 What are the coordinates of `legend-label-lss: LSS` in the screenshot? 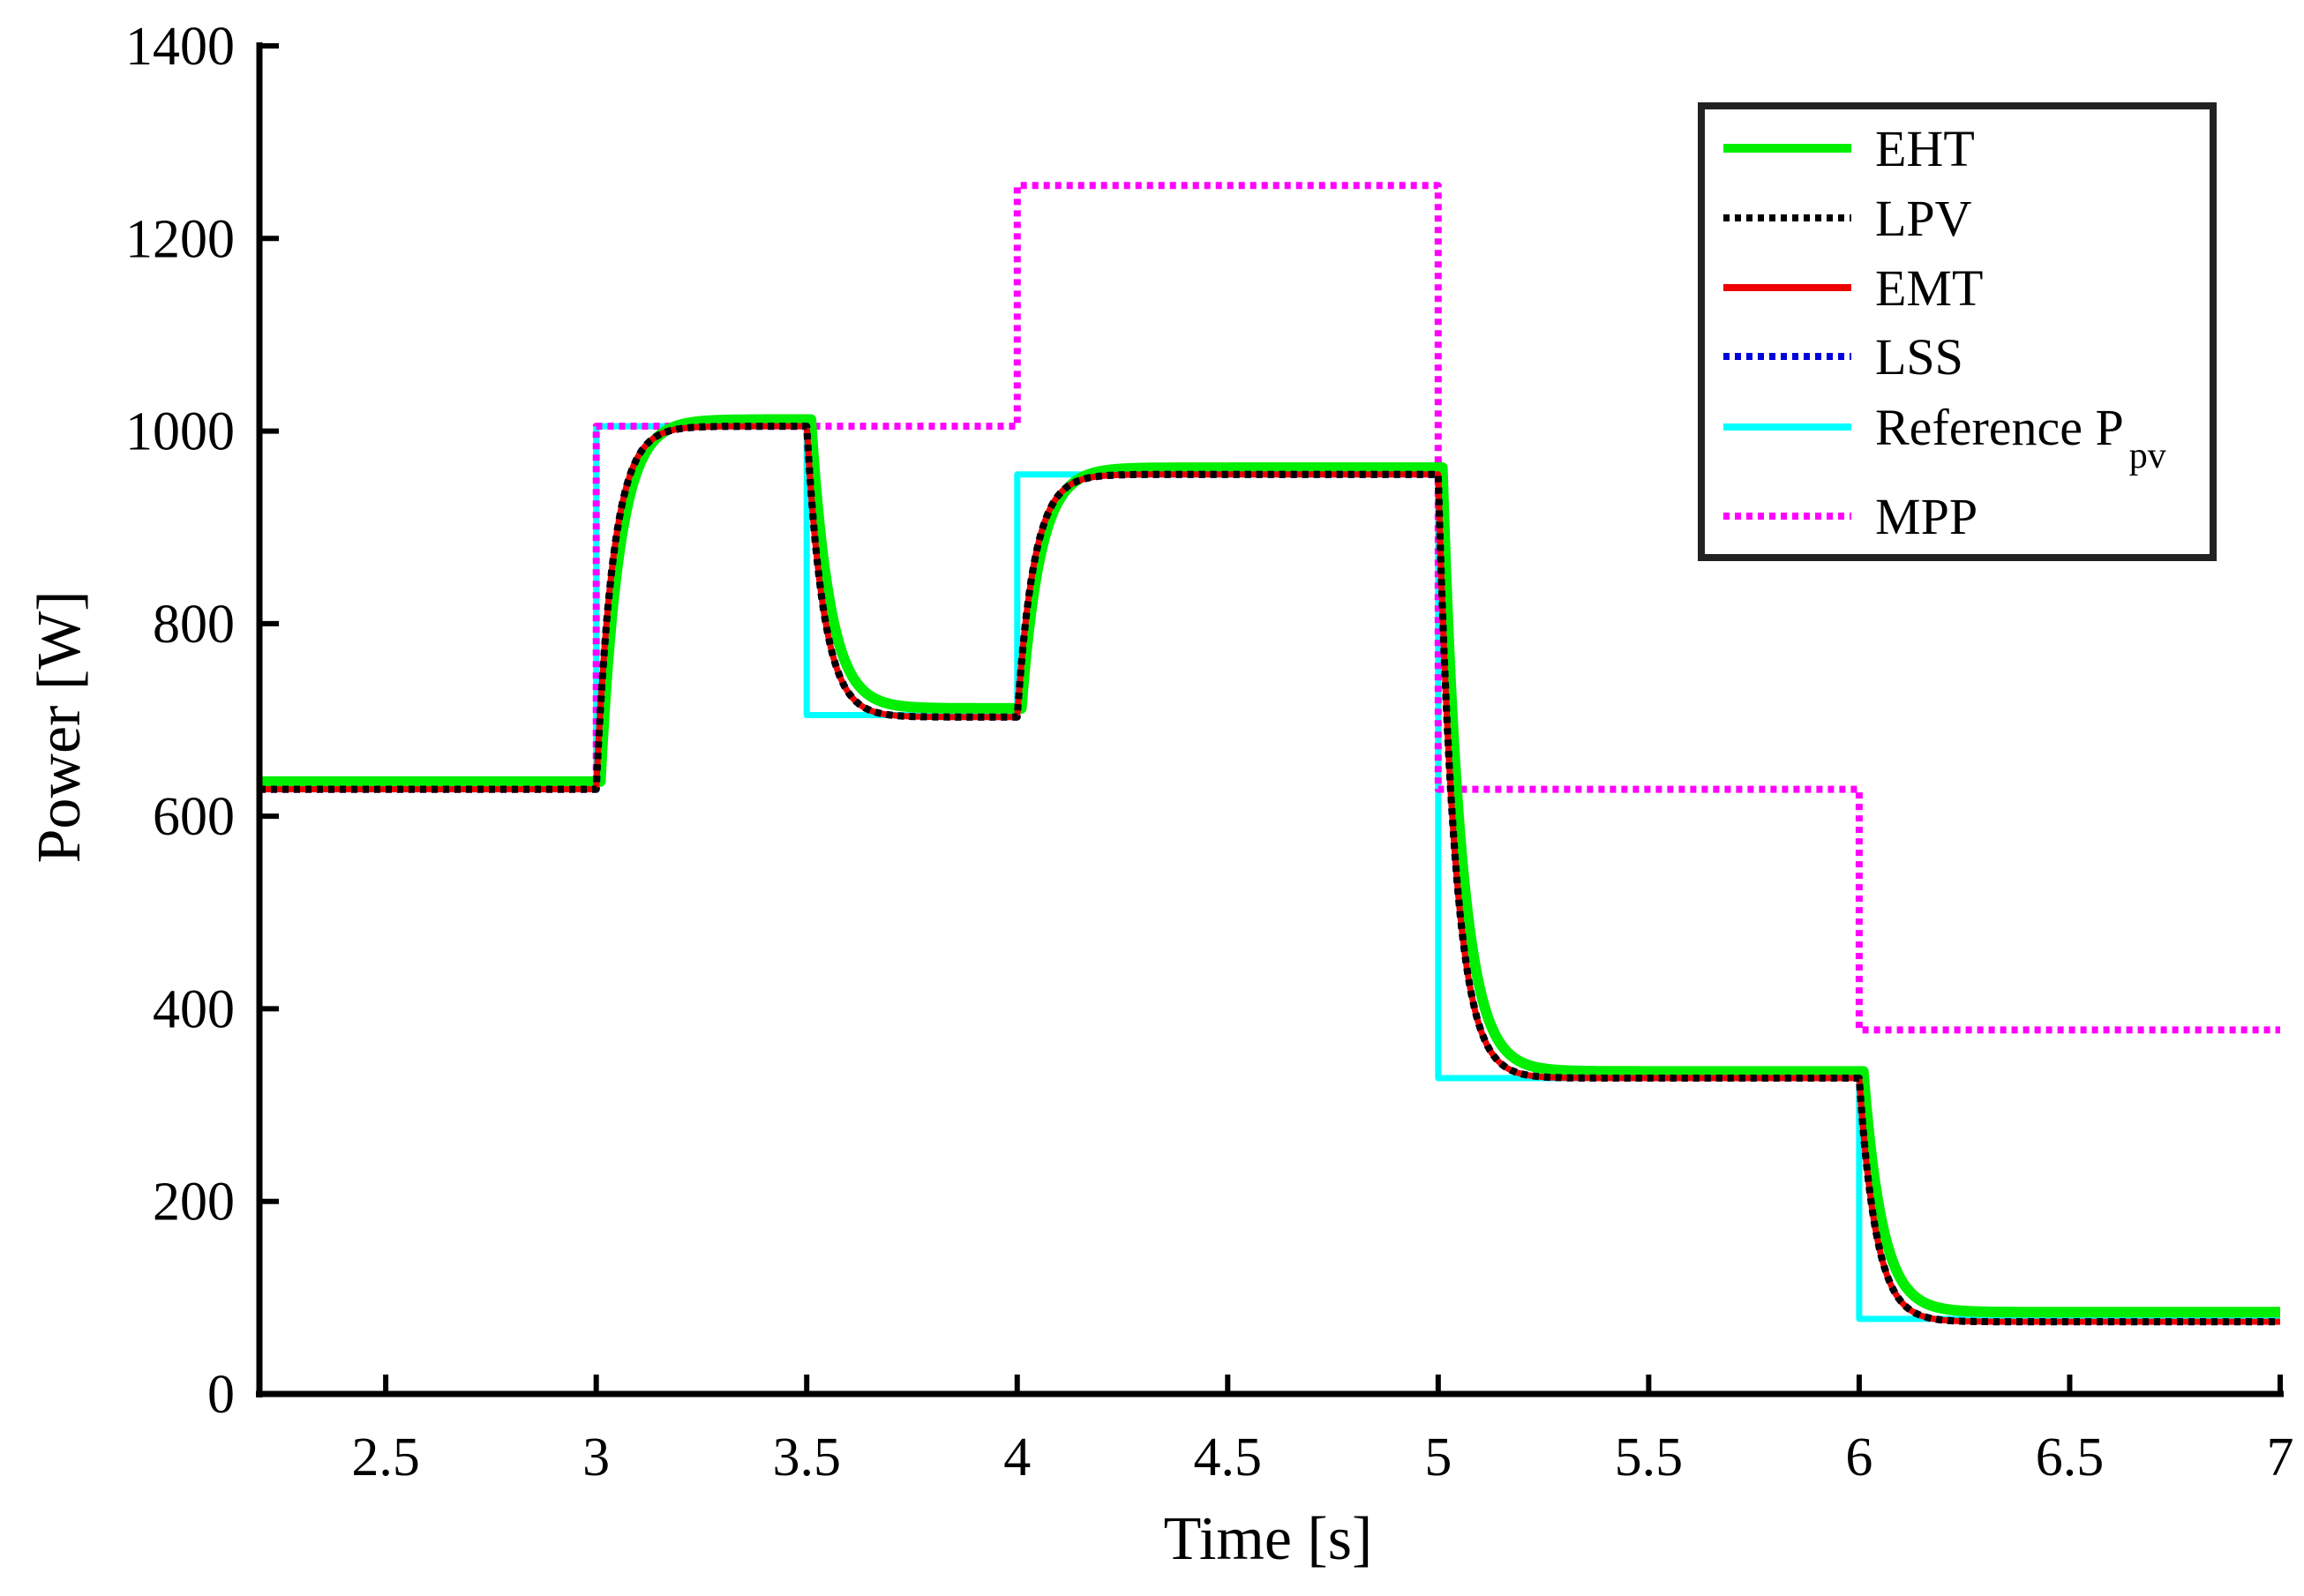 It's located at (1919, 357).